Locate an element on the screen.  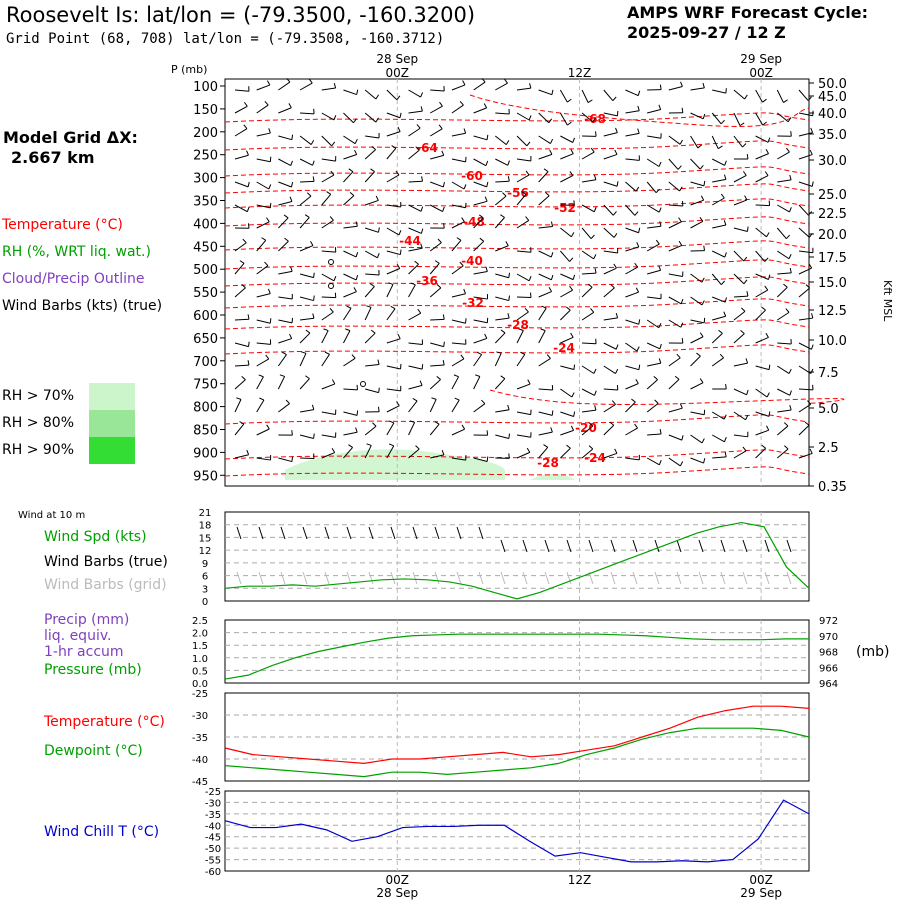
rh70-swatch is located at coordinates (112, 396).